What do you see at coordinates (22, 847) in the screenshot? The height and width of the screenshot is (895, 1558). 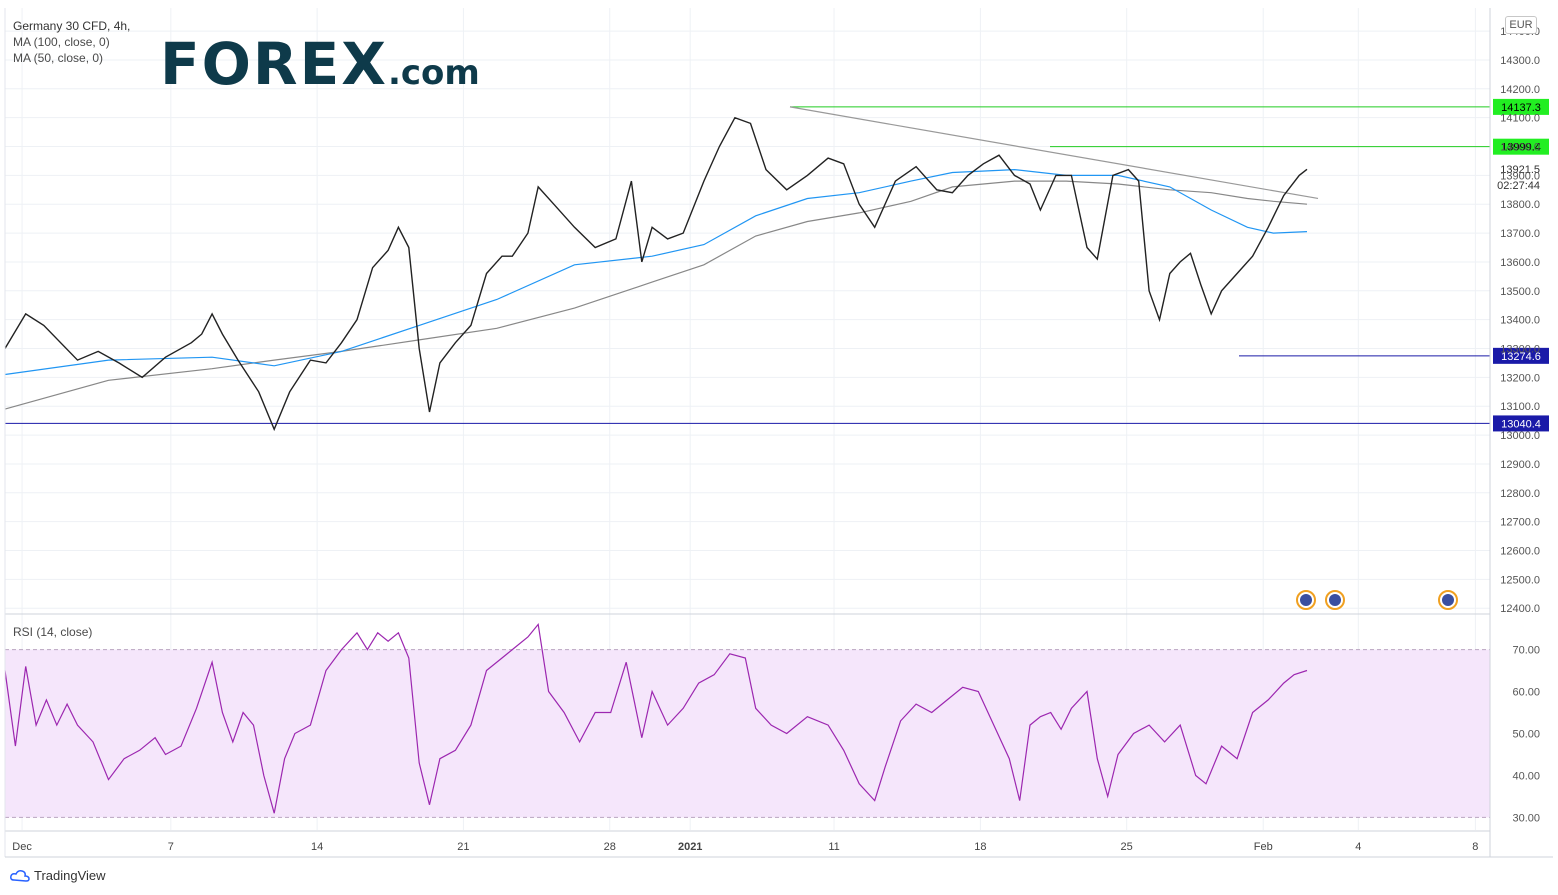 I see `time-tick-label: Dec` at bounding box center [22, 847].